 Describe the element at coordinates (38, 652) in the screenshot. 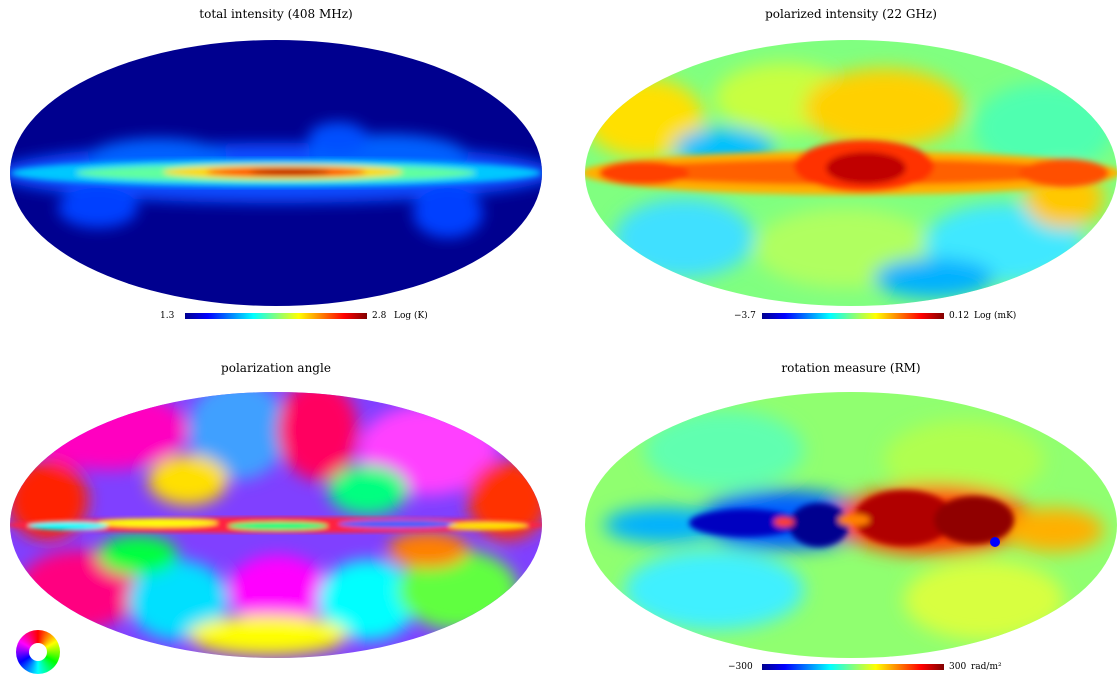

I see `color-wheel-icon` at that location.